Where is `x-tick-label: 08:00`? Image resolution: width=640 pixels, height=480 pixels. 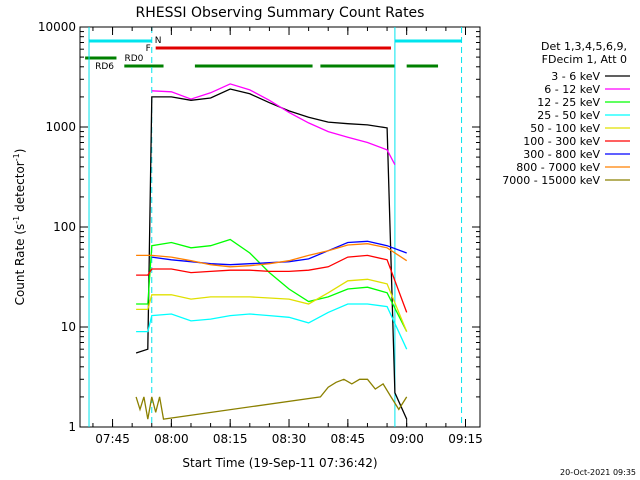 x-tick-label: 08:00 is located at coordinates (171, 439).